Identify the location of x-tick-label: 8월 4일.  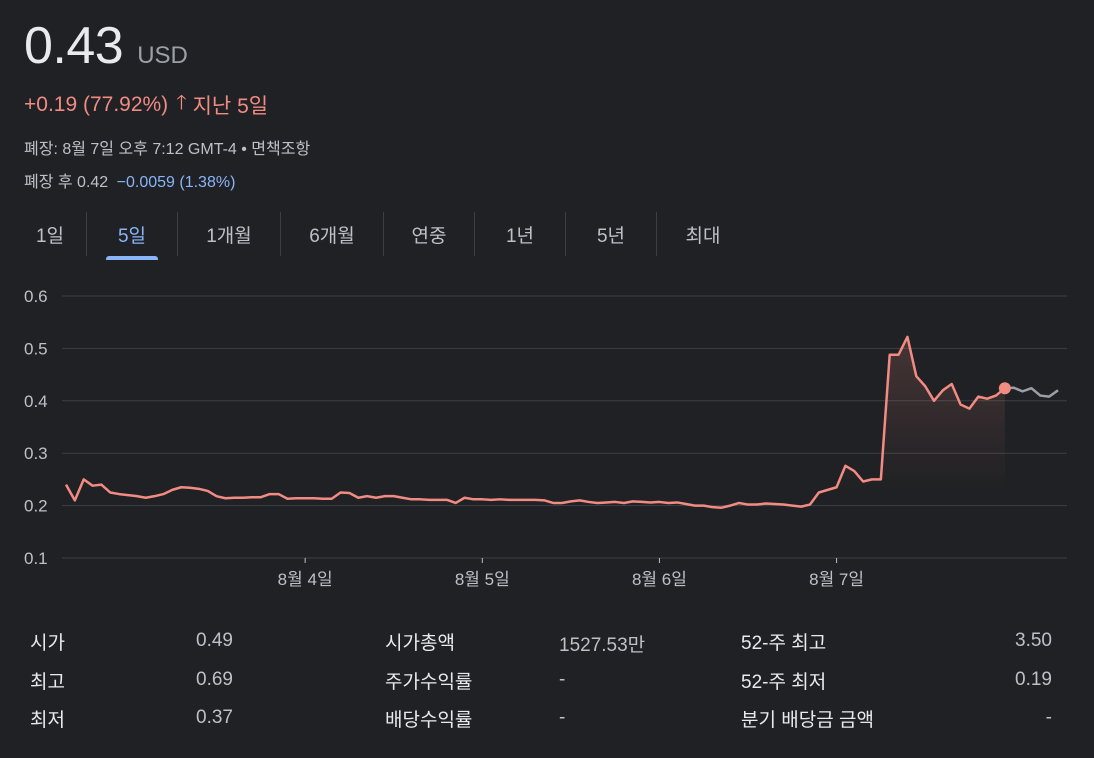
(305, 579).